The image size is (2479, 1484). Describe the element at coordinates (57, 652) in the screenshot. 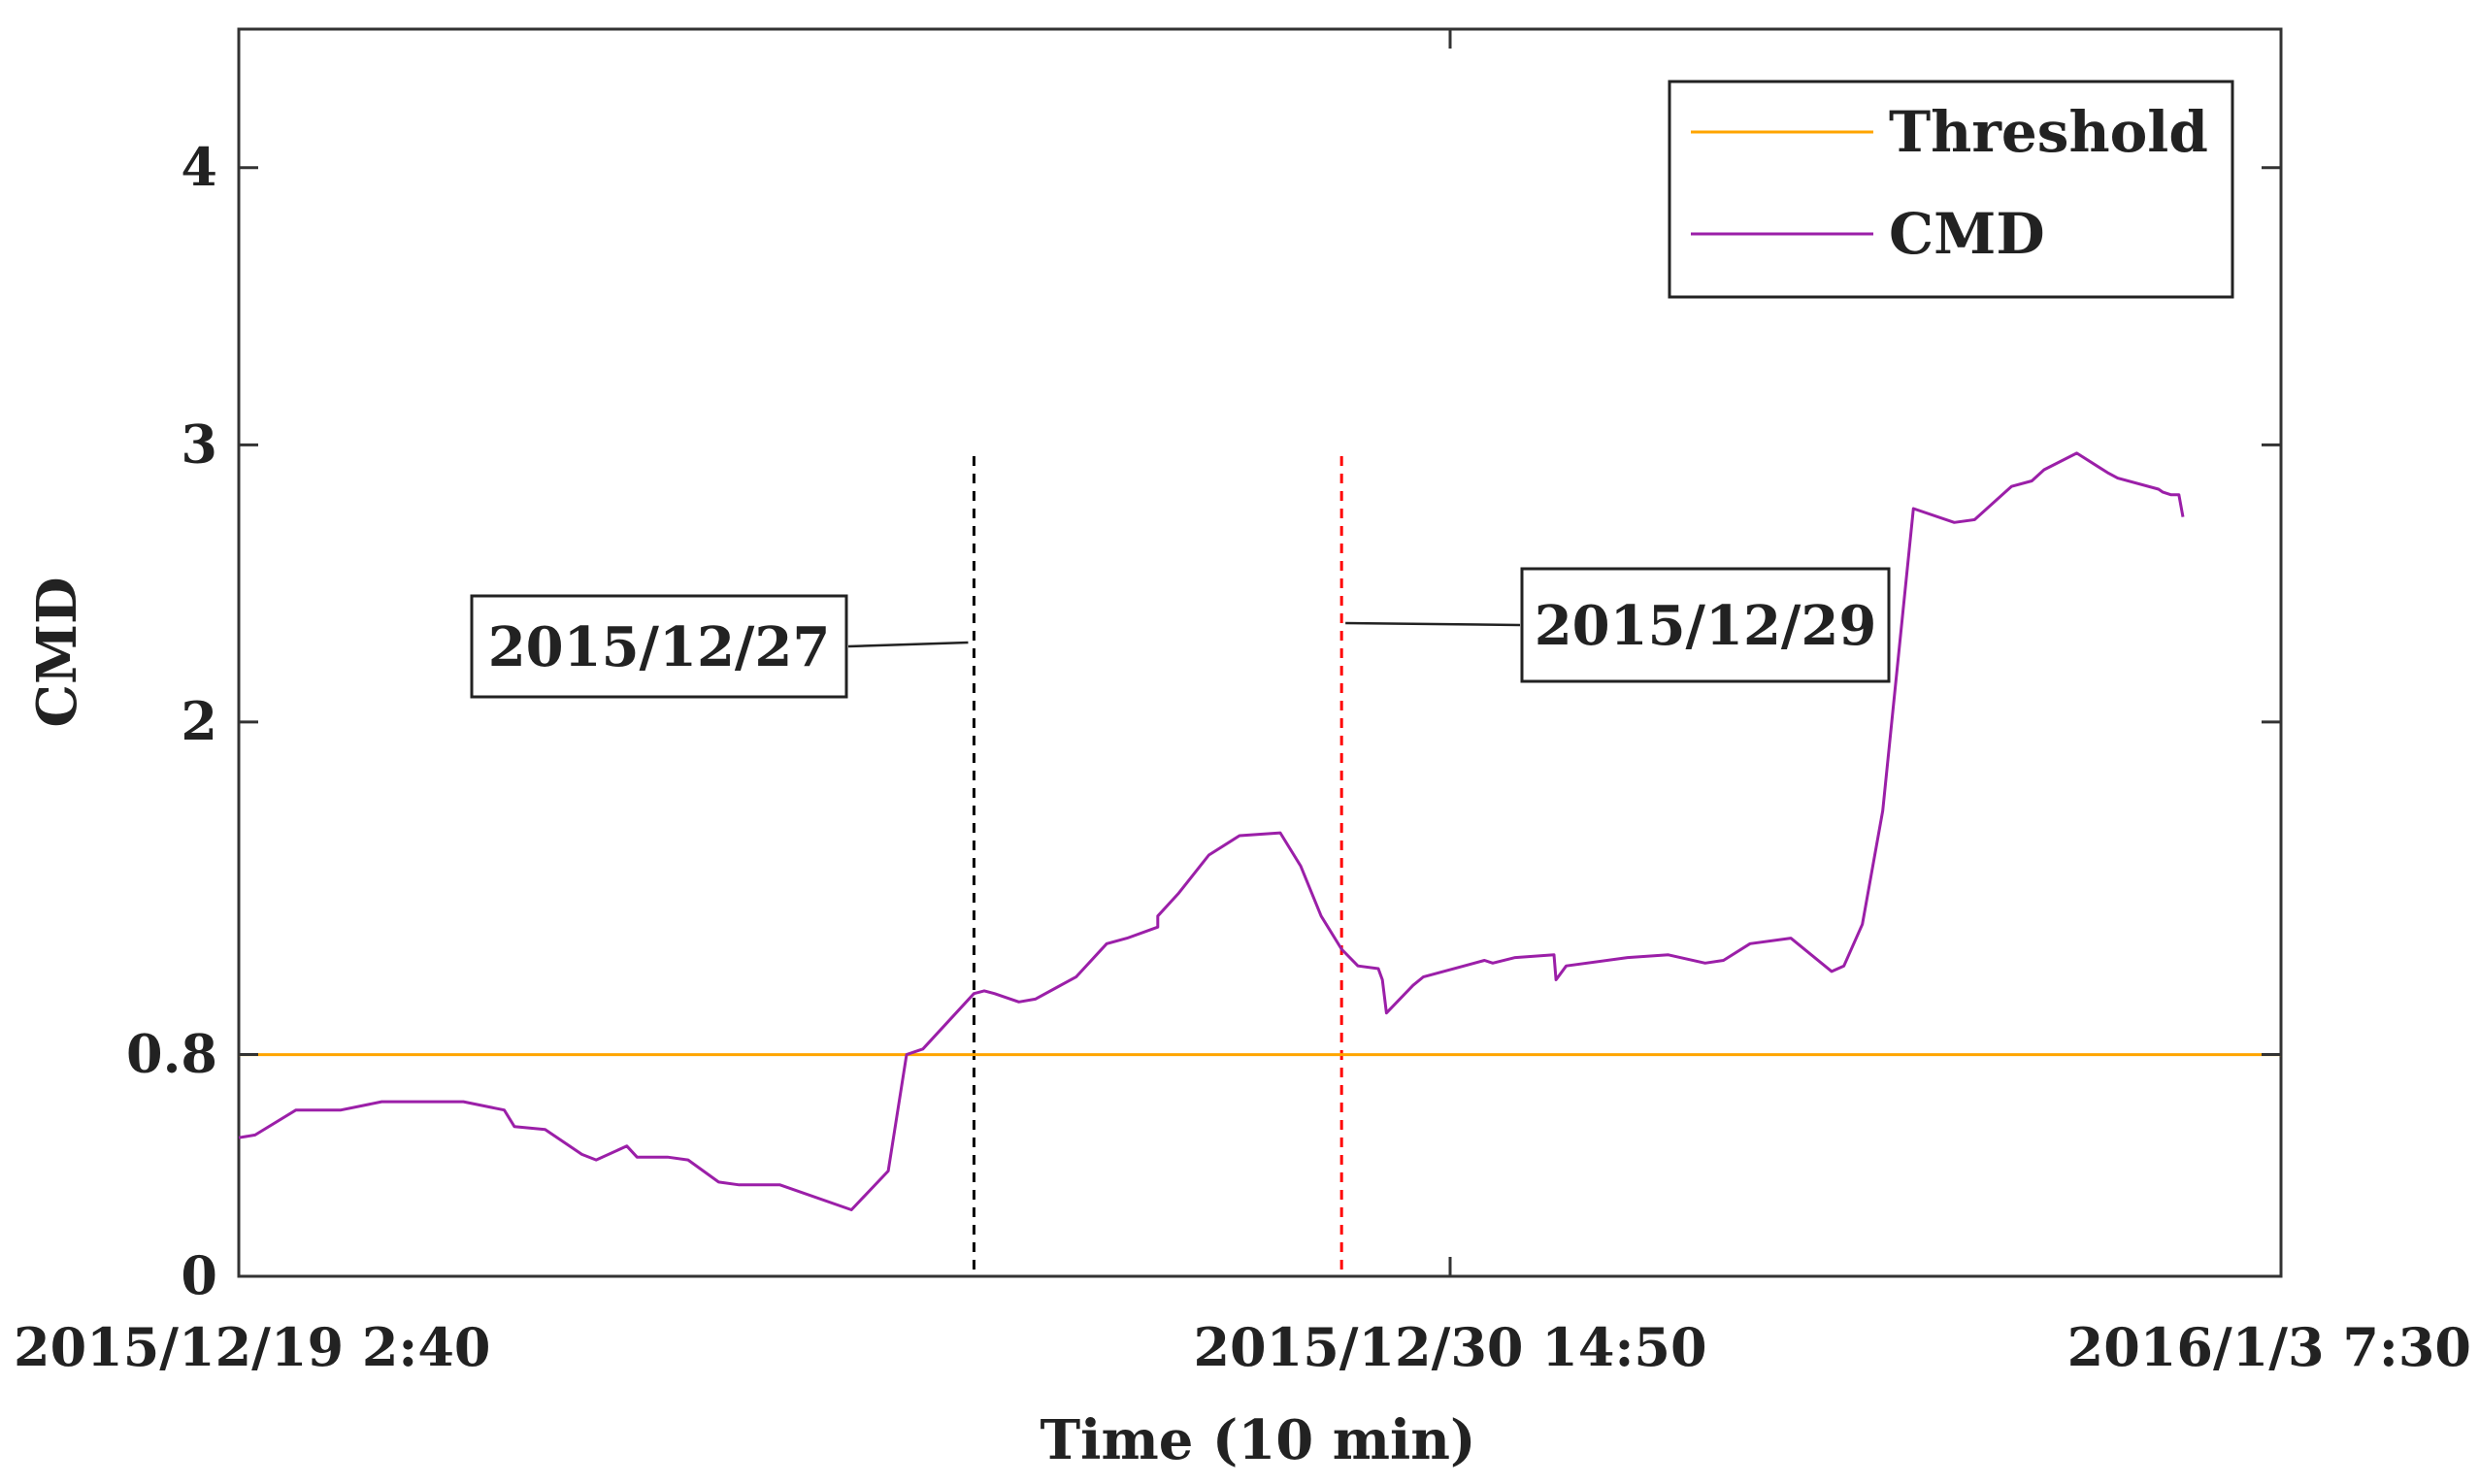

I see `y-axis-title: CMD` at that location.